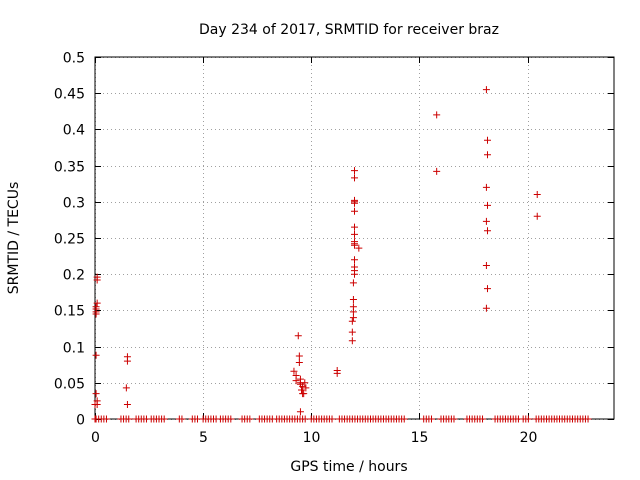  I want to click on x-tick-label: 15, so click(420, 438).